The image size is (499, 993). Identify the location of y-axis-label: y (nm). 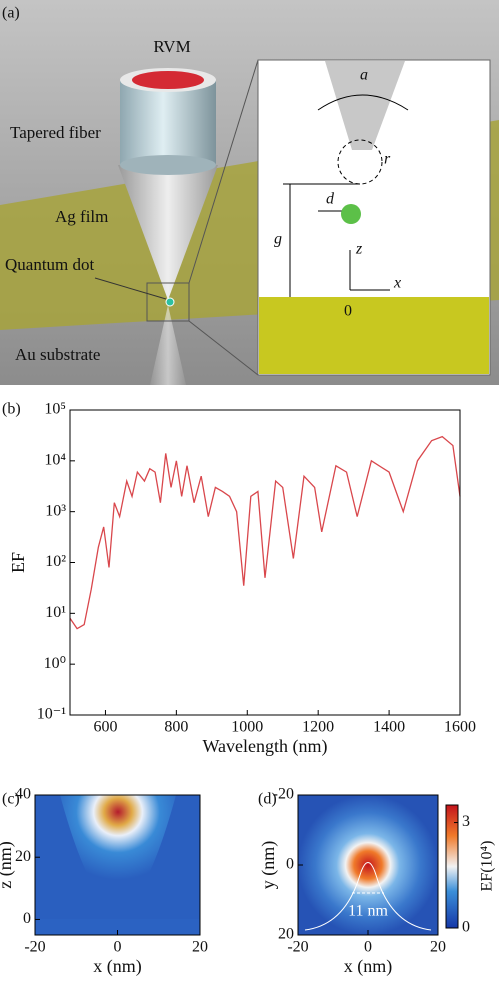
(268, 865).